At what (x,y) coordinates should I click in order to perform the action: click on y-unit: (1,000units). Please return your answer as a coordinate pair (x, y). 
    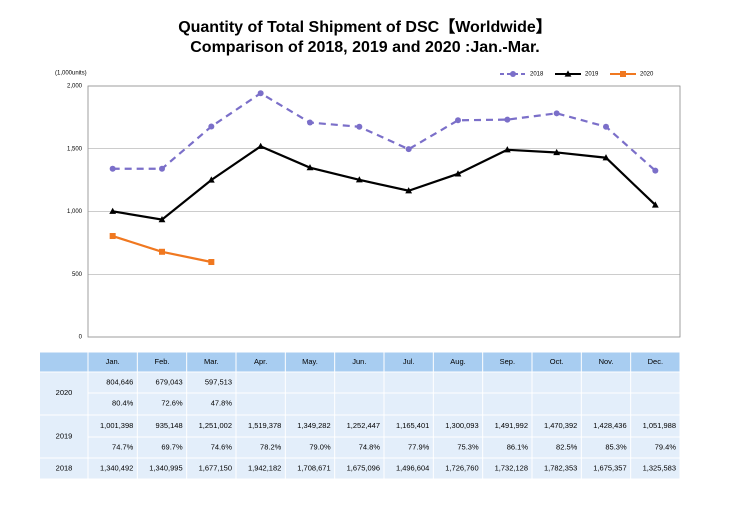
    Looking at the image, I should click on (71, 74).